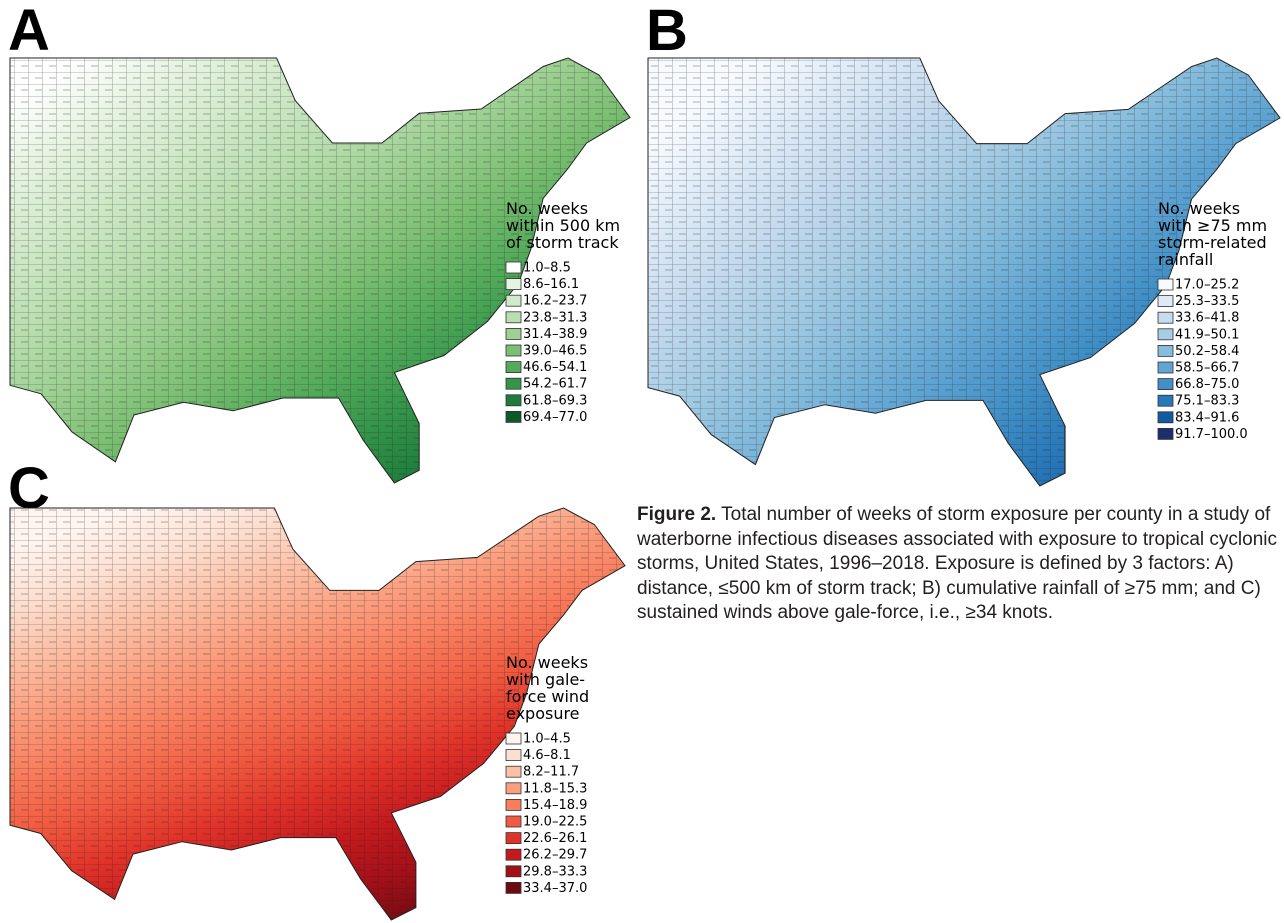 Image resolution: width=1284 pixels, height=923 pixels. I want to click on legend-label: 69.4–77.0, so click(555, 417).